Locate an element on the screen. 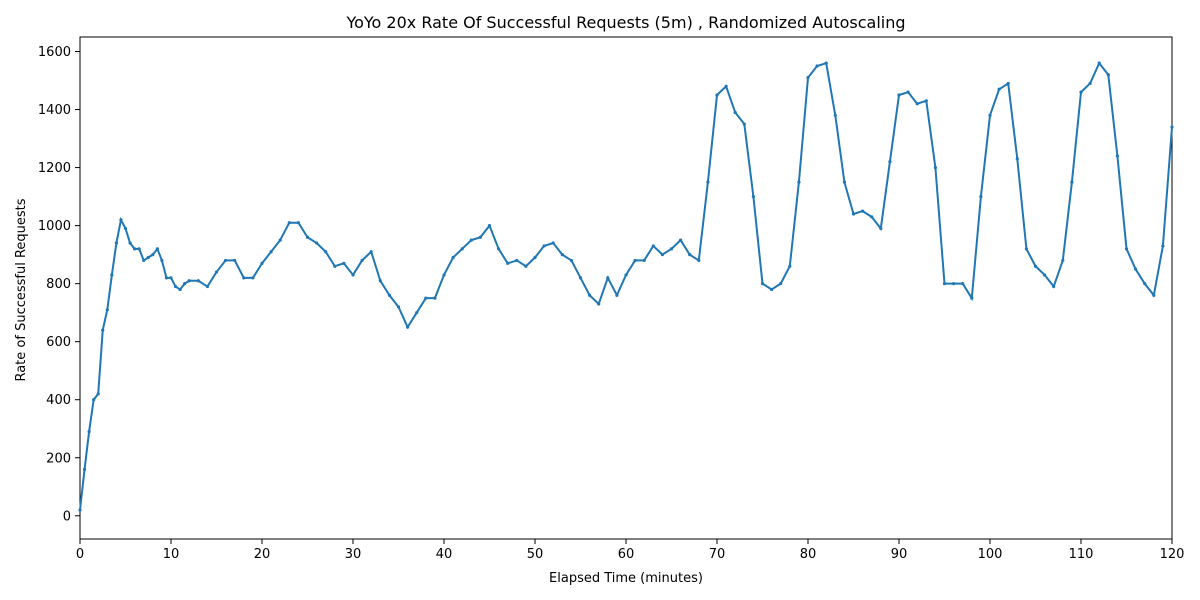 The height and width of the screenshot is (600, 1200). x-tick-label: 60 is located at coordinates (626, 554).